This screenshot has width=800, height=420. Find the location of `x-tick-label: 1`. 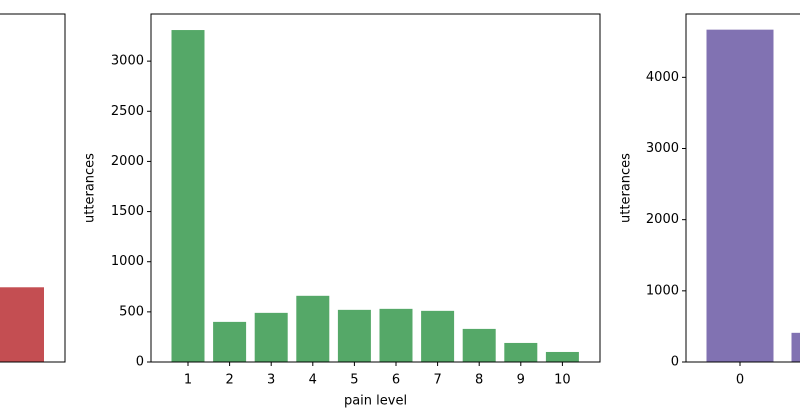

x-tick-label: 1 is located at coordinates (188, 380).